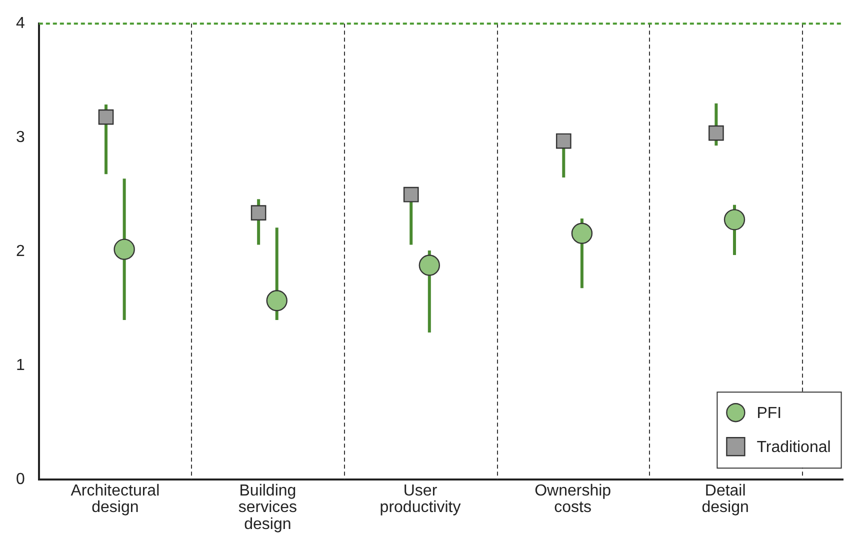 The height and width of the screenshot is (536, 854). I want to click on x-tick-label: Detail design, so click(725, 499).